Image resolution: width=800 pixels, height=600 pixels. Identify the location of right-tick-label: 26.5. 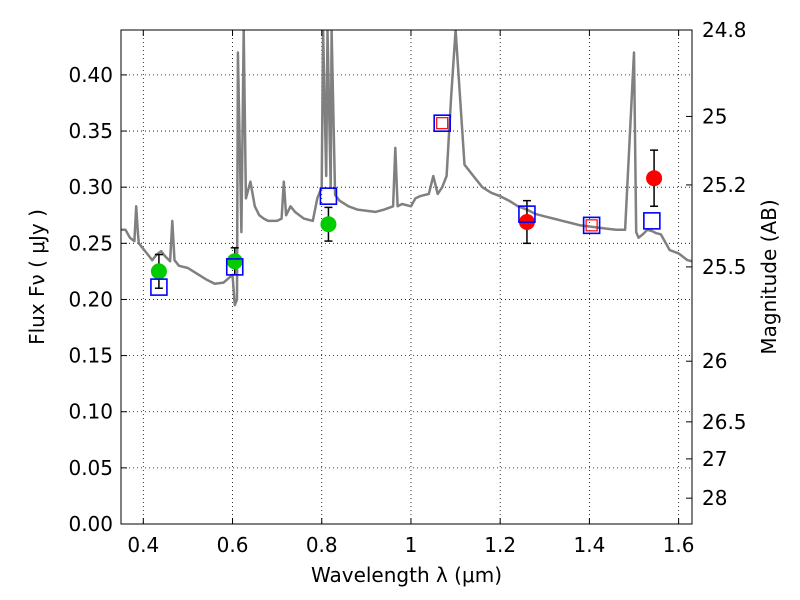
(724, 422).